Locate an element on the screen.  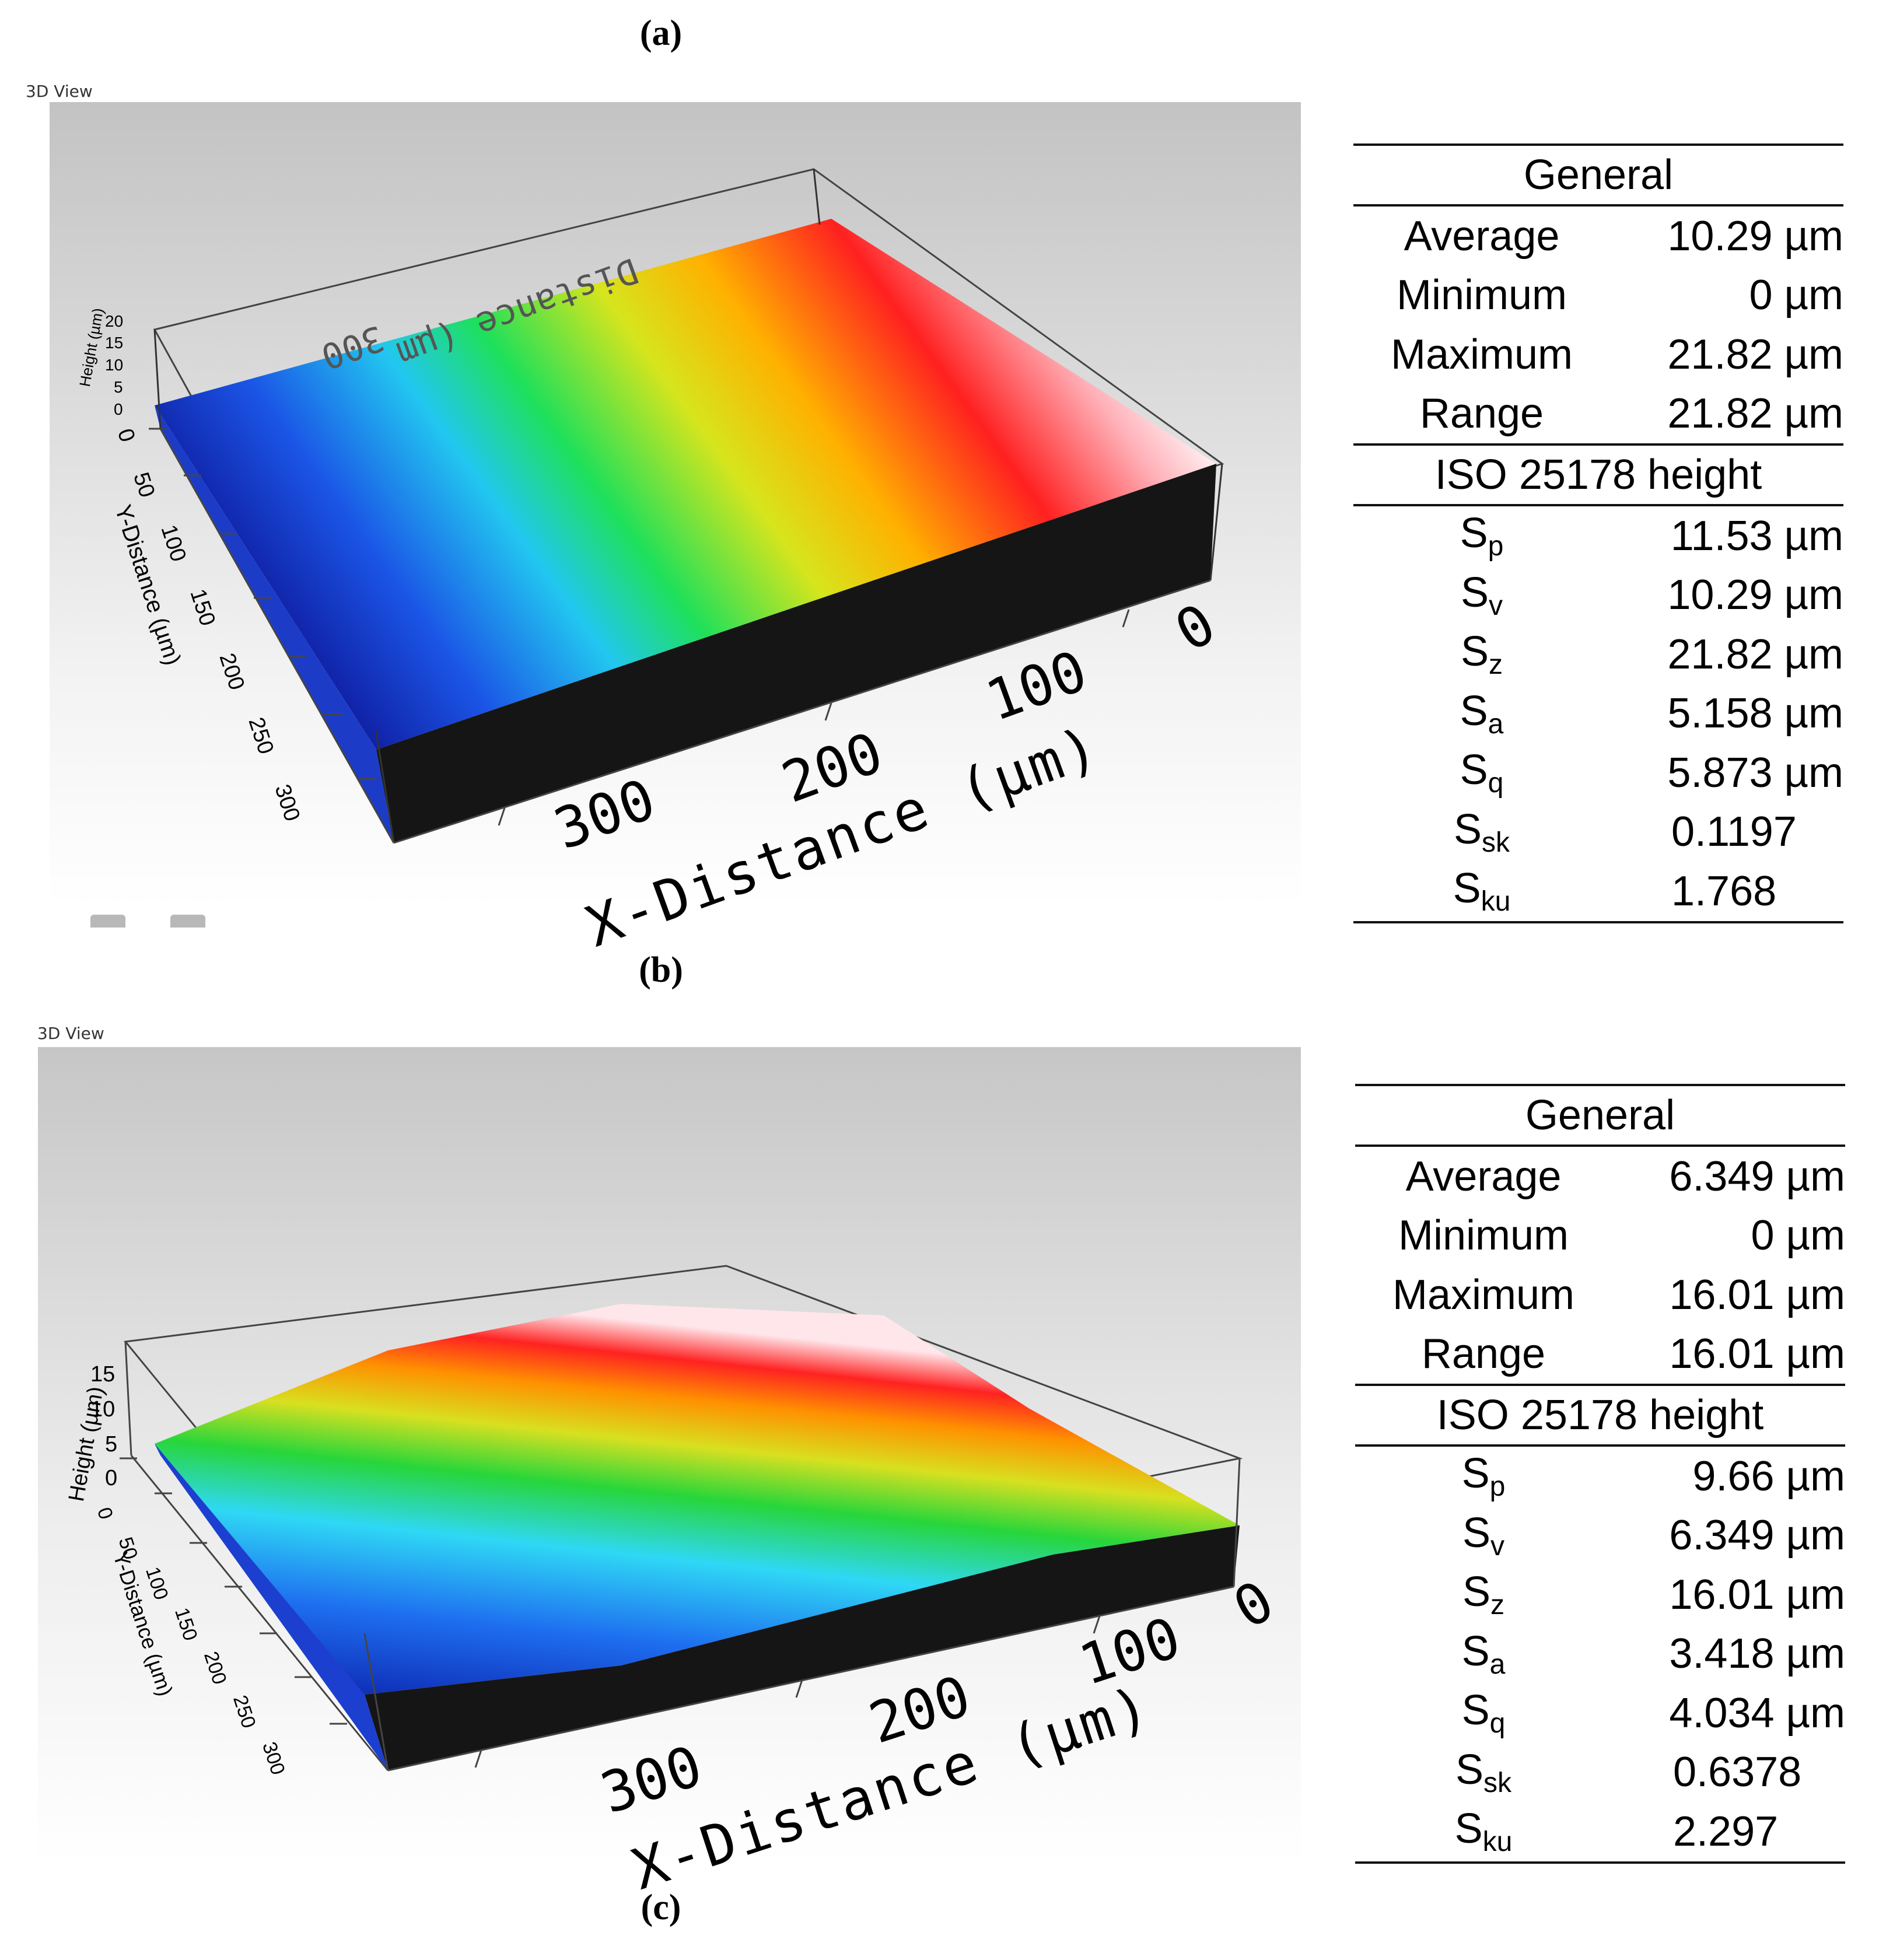
left-wall-a is located at coordinates (274, 624).